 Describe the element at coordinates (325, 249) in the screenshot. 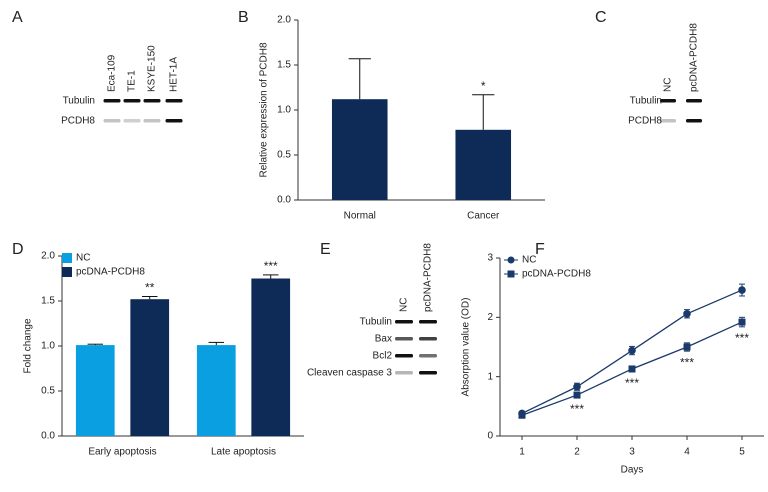

I see `panel-label: E` at that location.